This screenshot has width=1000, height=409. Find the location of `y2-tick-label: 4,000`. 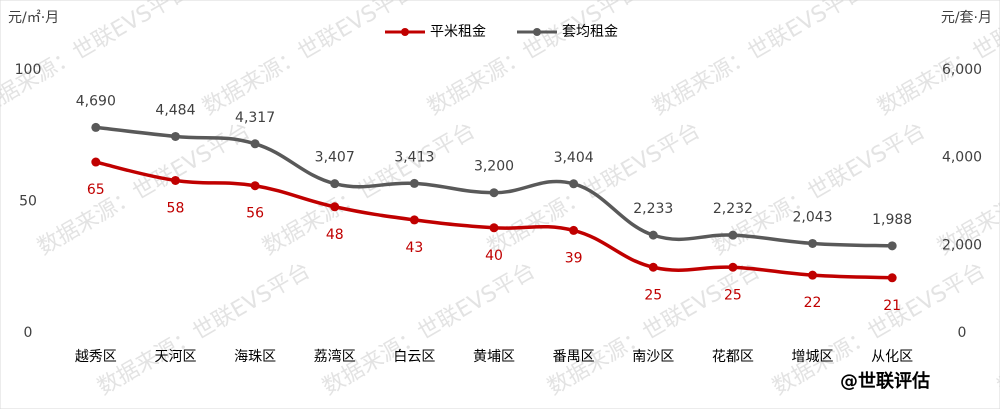

y2-tick-label: 4,000 is located at coordinates (962, 158).